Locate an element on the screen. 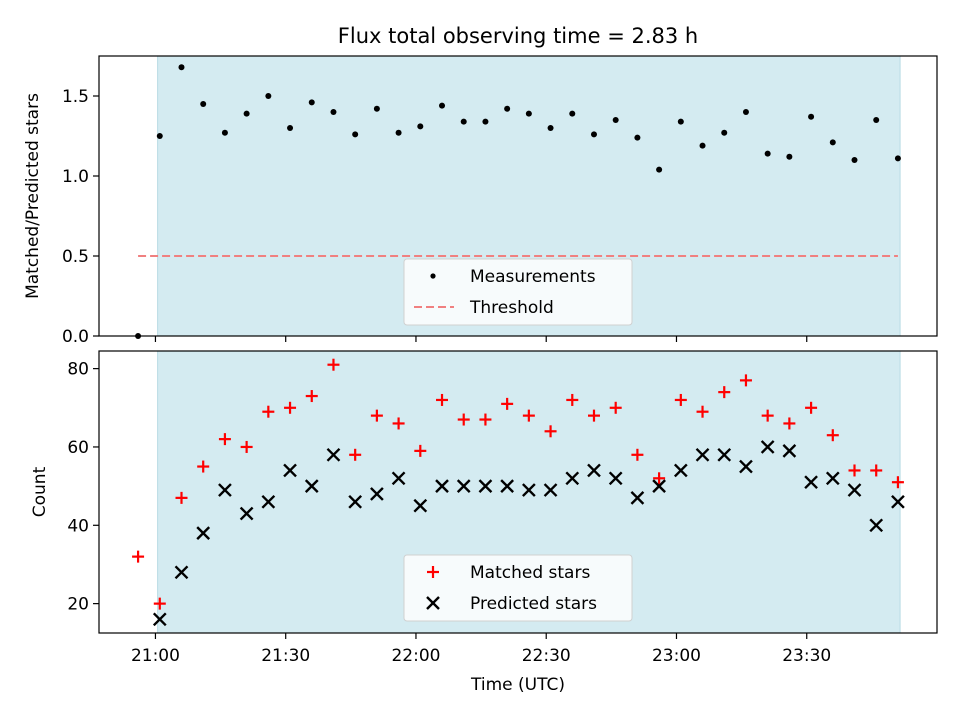 The height and width of the screenshot is (724, 960). bottom-y-tick-label: 40 is located at coordinates (78, 526).